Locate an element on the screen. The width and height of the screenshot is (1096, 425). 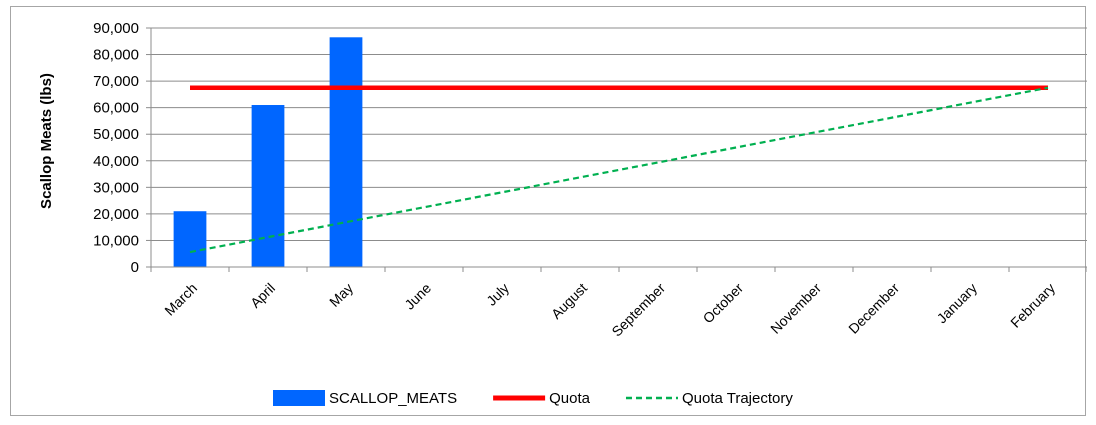
y-tick-label: 10,000 is located at coordinates (116, 240).